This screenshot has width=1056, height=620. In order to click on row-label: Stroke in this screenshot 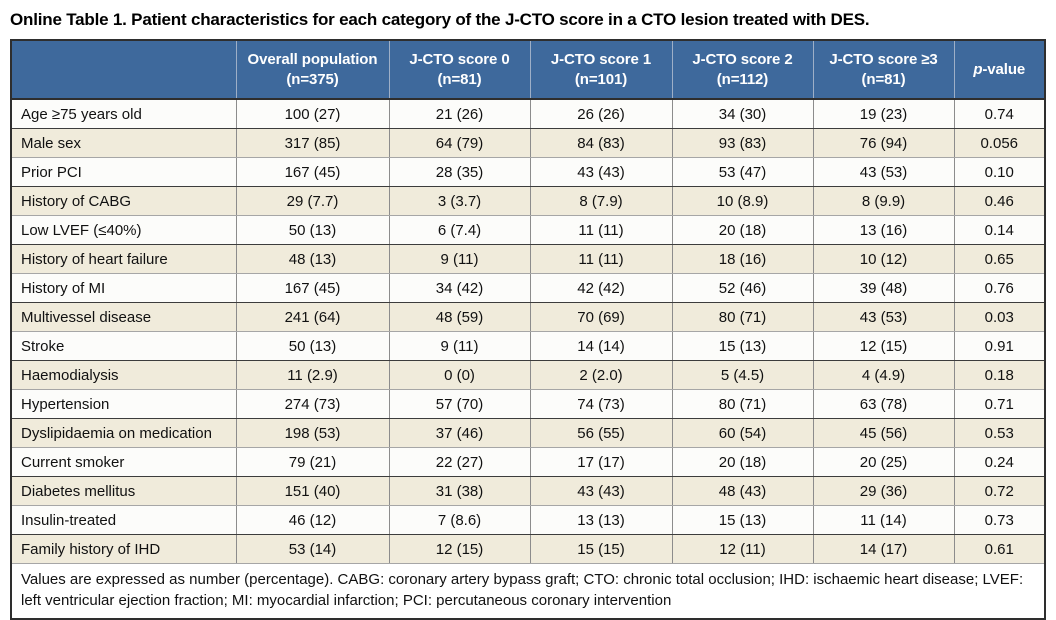, I will do `click(123, 346)`.